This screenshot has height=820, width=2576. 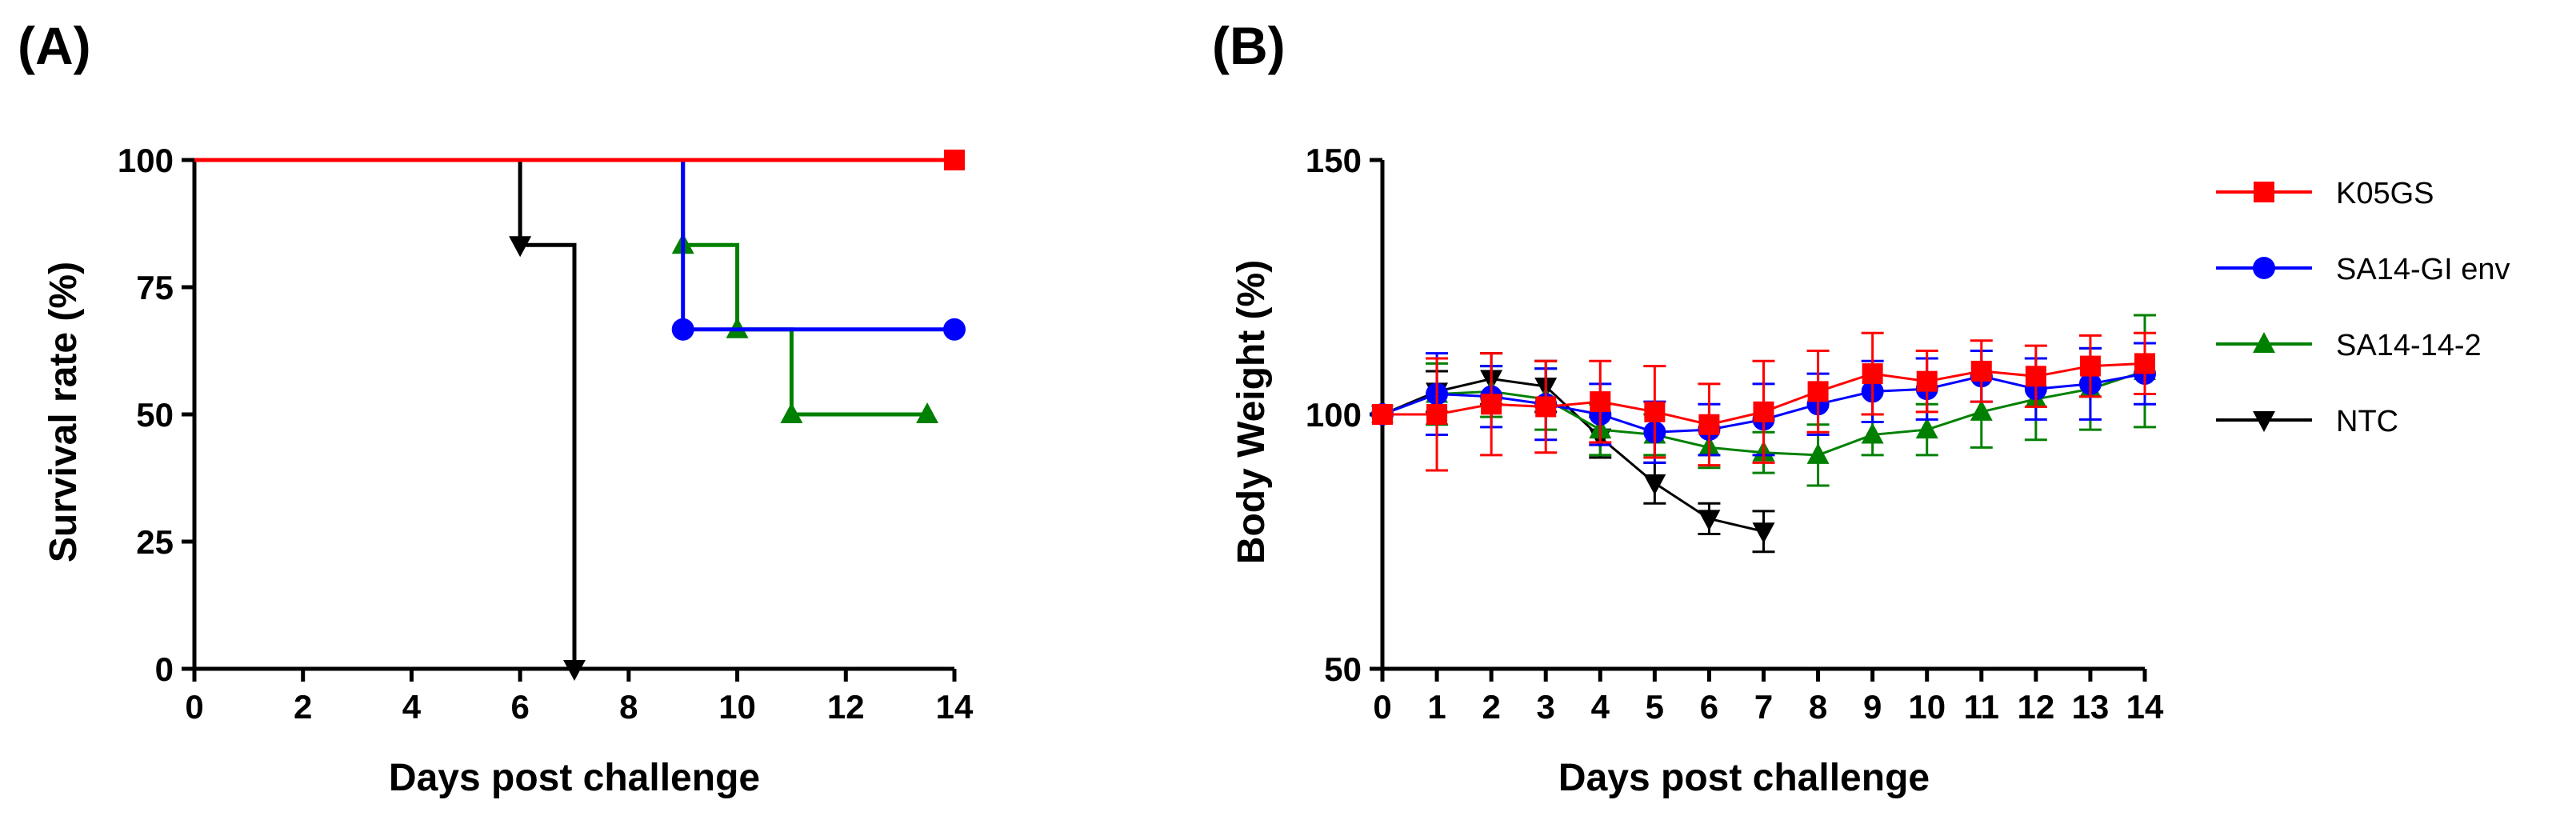 I want to click on panel-a-y-tick-label: 100, so click(x=146, y=160).